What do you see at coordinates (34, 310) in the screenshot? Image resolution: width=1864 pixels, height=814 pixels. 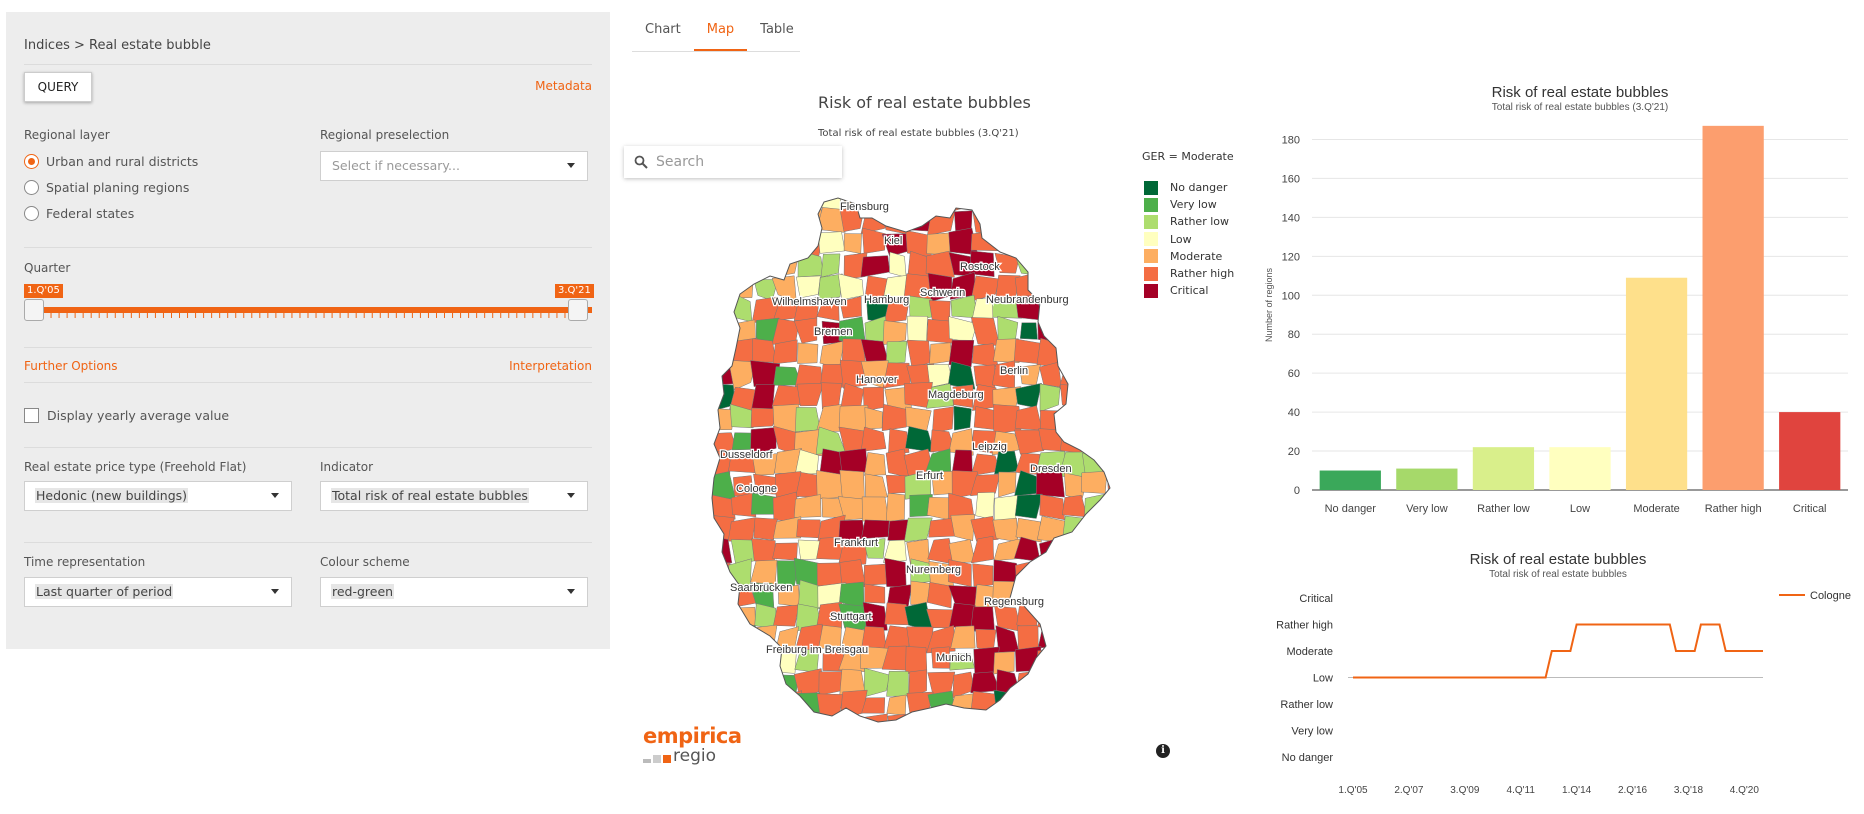 I see `slider-start-handle` at bounding box center [34, 310].